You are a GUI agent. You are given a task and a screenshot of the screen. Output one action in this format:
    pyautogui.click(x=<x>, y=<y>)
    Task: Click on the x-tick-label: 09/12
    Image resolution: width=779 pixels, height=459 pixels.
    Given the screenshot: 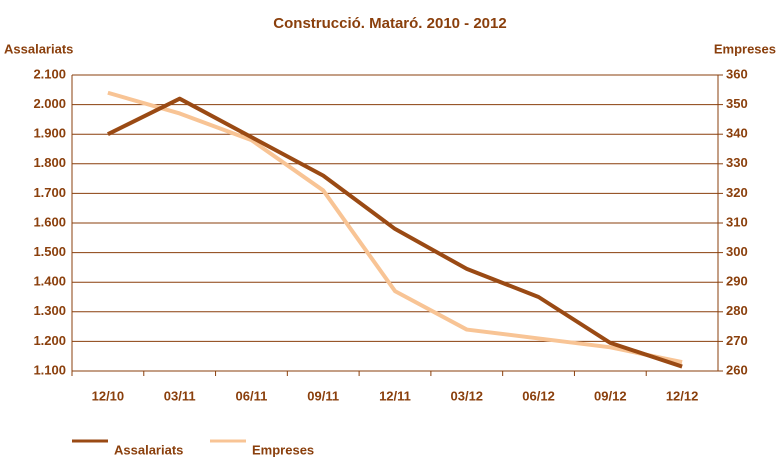 What is the action you would take?
    pyautogui.click(x=610, y=395)
    